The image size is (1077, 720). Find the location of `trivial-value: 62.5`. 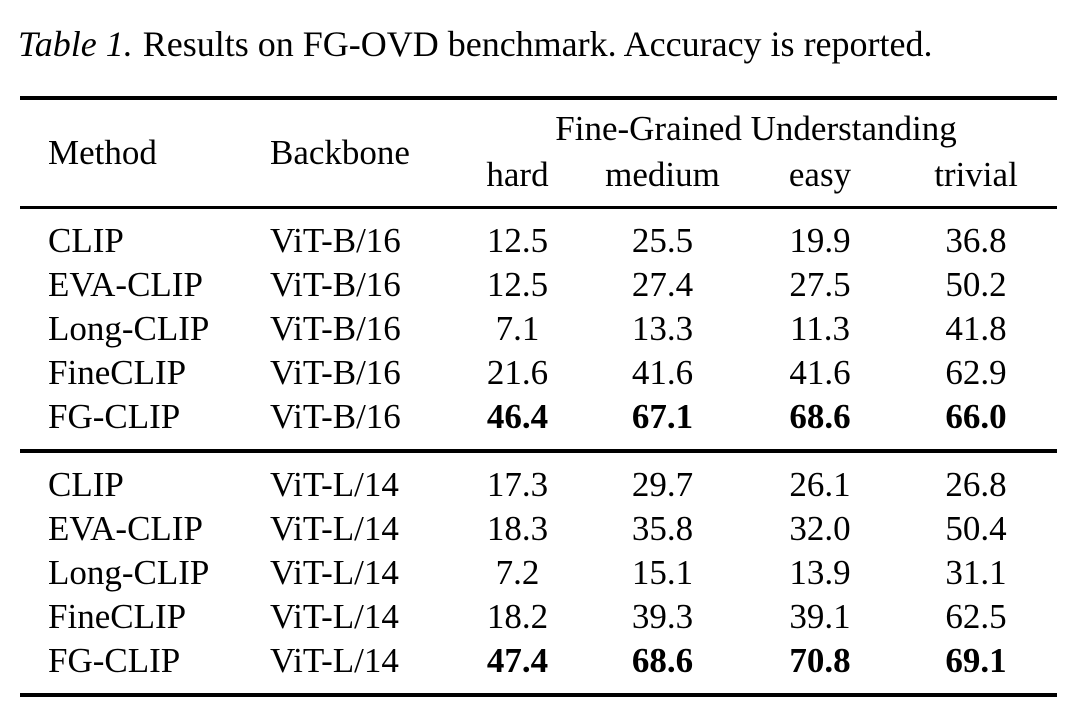

trivial-value: 62.5 is located at coordinates (976, 616).